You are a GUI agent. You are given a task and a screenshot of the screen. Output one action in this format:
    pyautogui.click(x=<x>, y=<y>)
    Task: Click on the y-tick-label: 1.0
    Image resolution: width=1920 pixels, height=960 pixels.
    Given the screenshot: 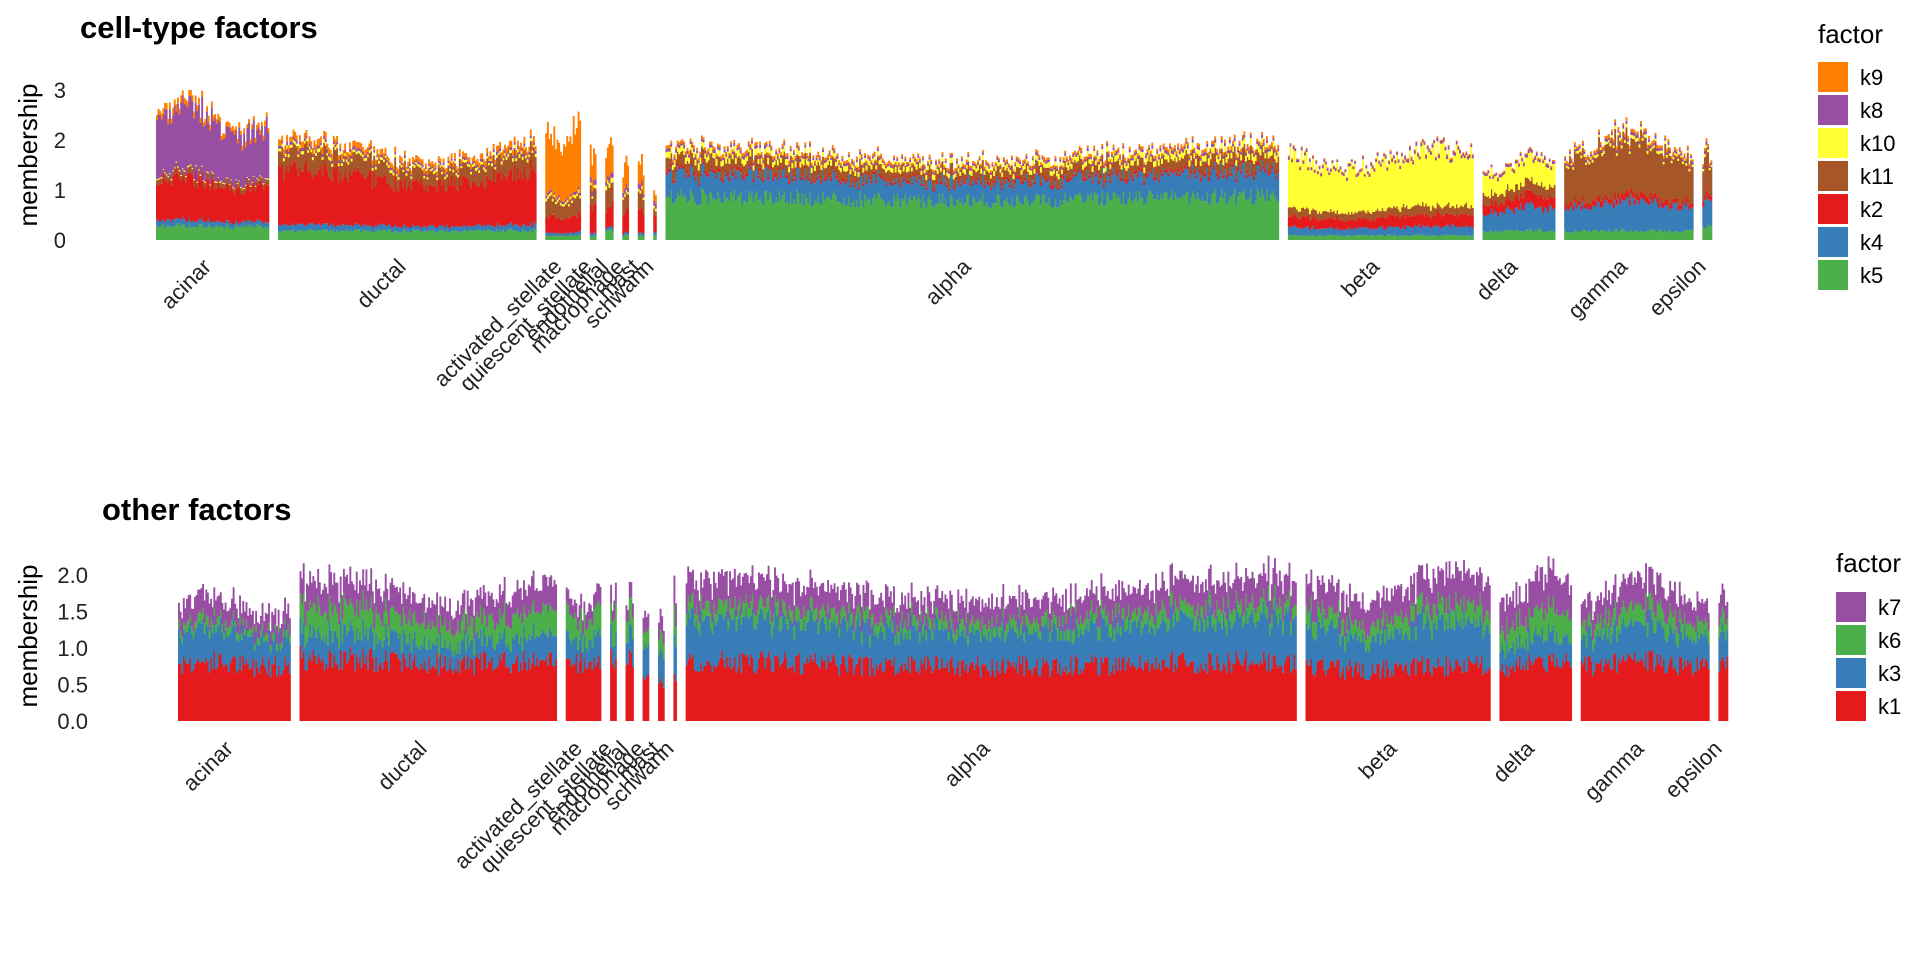 What is the action you would take?
    pyautogui.click(x=72, y=648)
    